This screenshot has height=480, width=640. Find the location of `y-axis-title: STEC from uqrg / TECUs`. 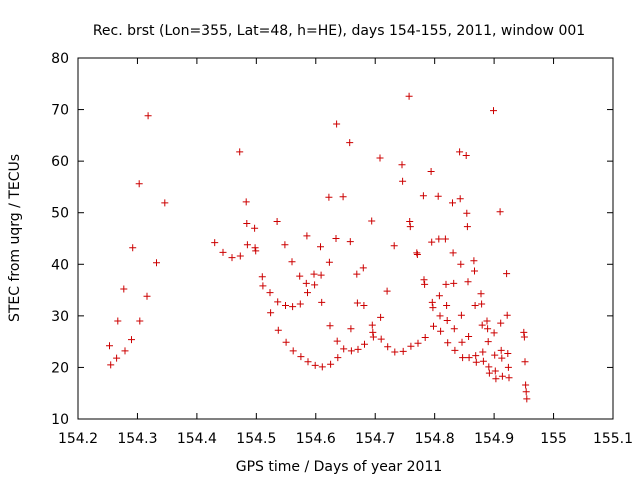

y-axis-title: STEC from uqrg / TECUs is located at coordinates (15, 238).